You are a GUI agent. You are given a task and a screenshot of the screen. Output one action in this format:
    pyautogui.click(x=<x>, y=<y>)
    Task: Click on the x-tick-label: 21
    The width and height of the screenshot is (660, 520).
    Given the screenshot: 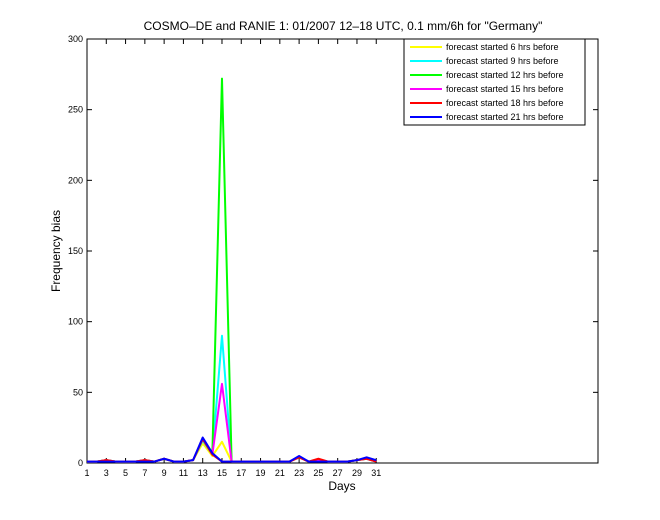 What is the action you would take?
    pyautogui.click(x=280, y=473)
    